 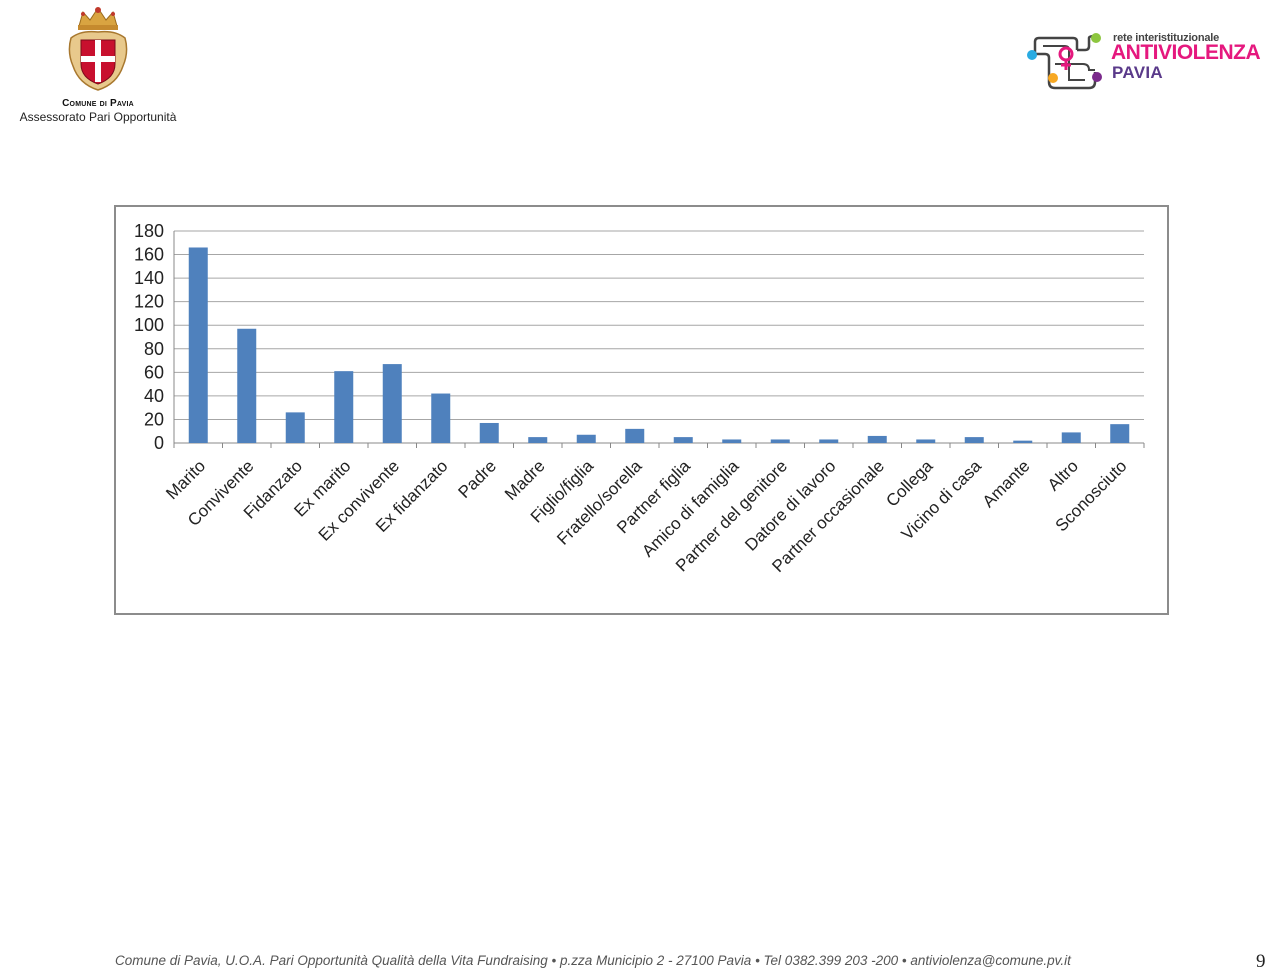 I want to click on logo-title: ANTIVIOLENZA, so click(x=1186, y=52).